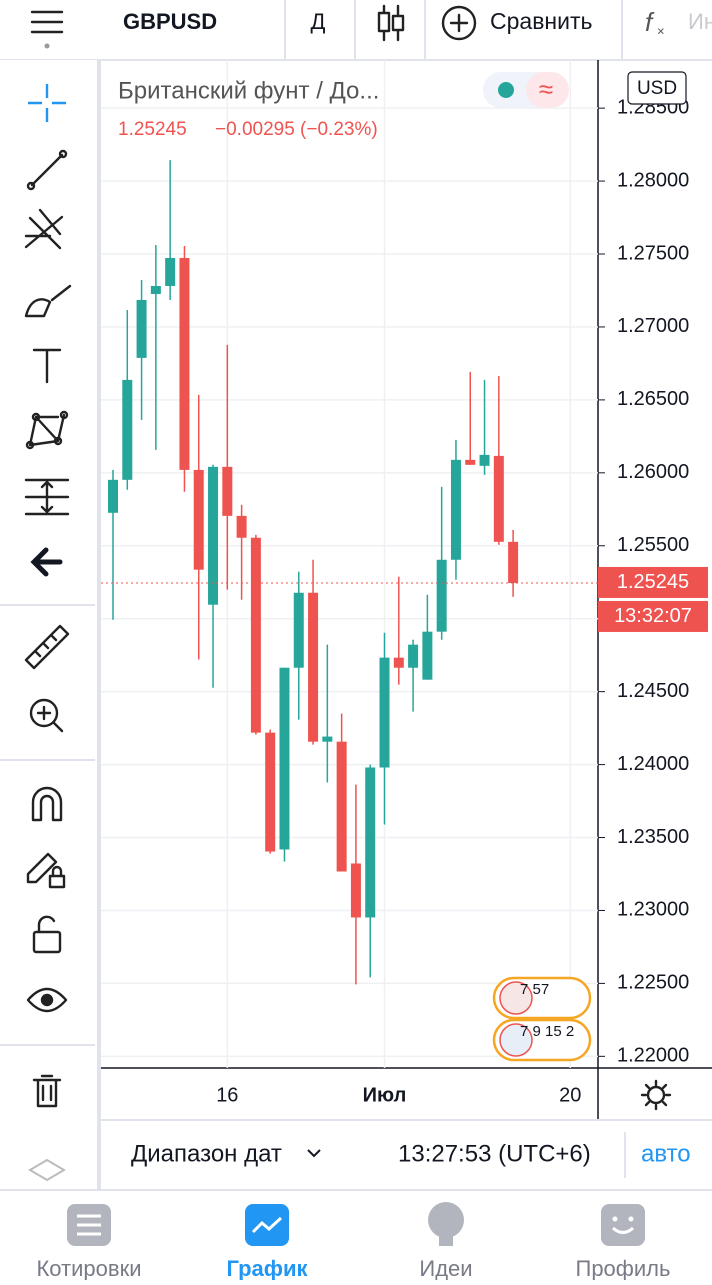 Image resolution: width=712 pixels, height=1285 pixels. I want to click on legend-price: 1.25245, so click(152, 129).